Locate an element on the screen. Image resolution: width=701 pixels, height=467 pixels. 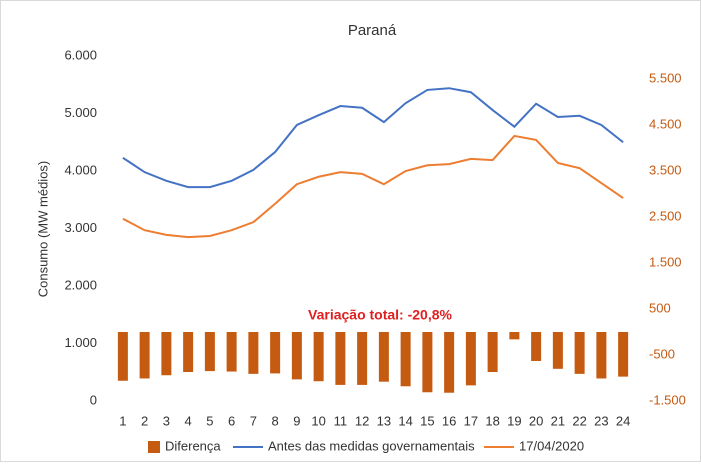
x-tick-label: 22 is located at coordinates (579, 420).